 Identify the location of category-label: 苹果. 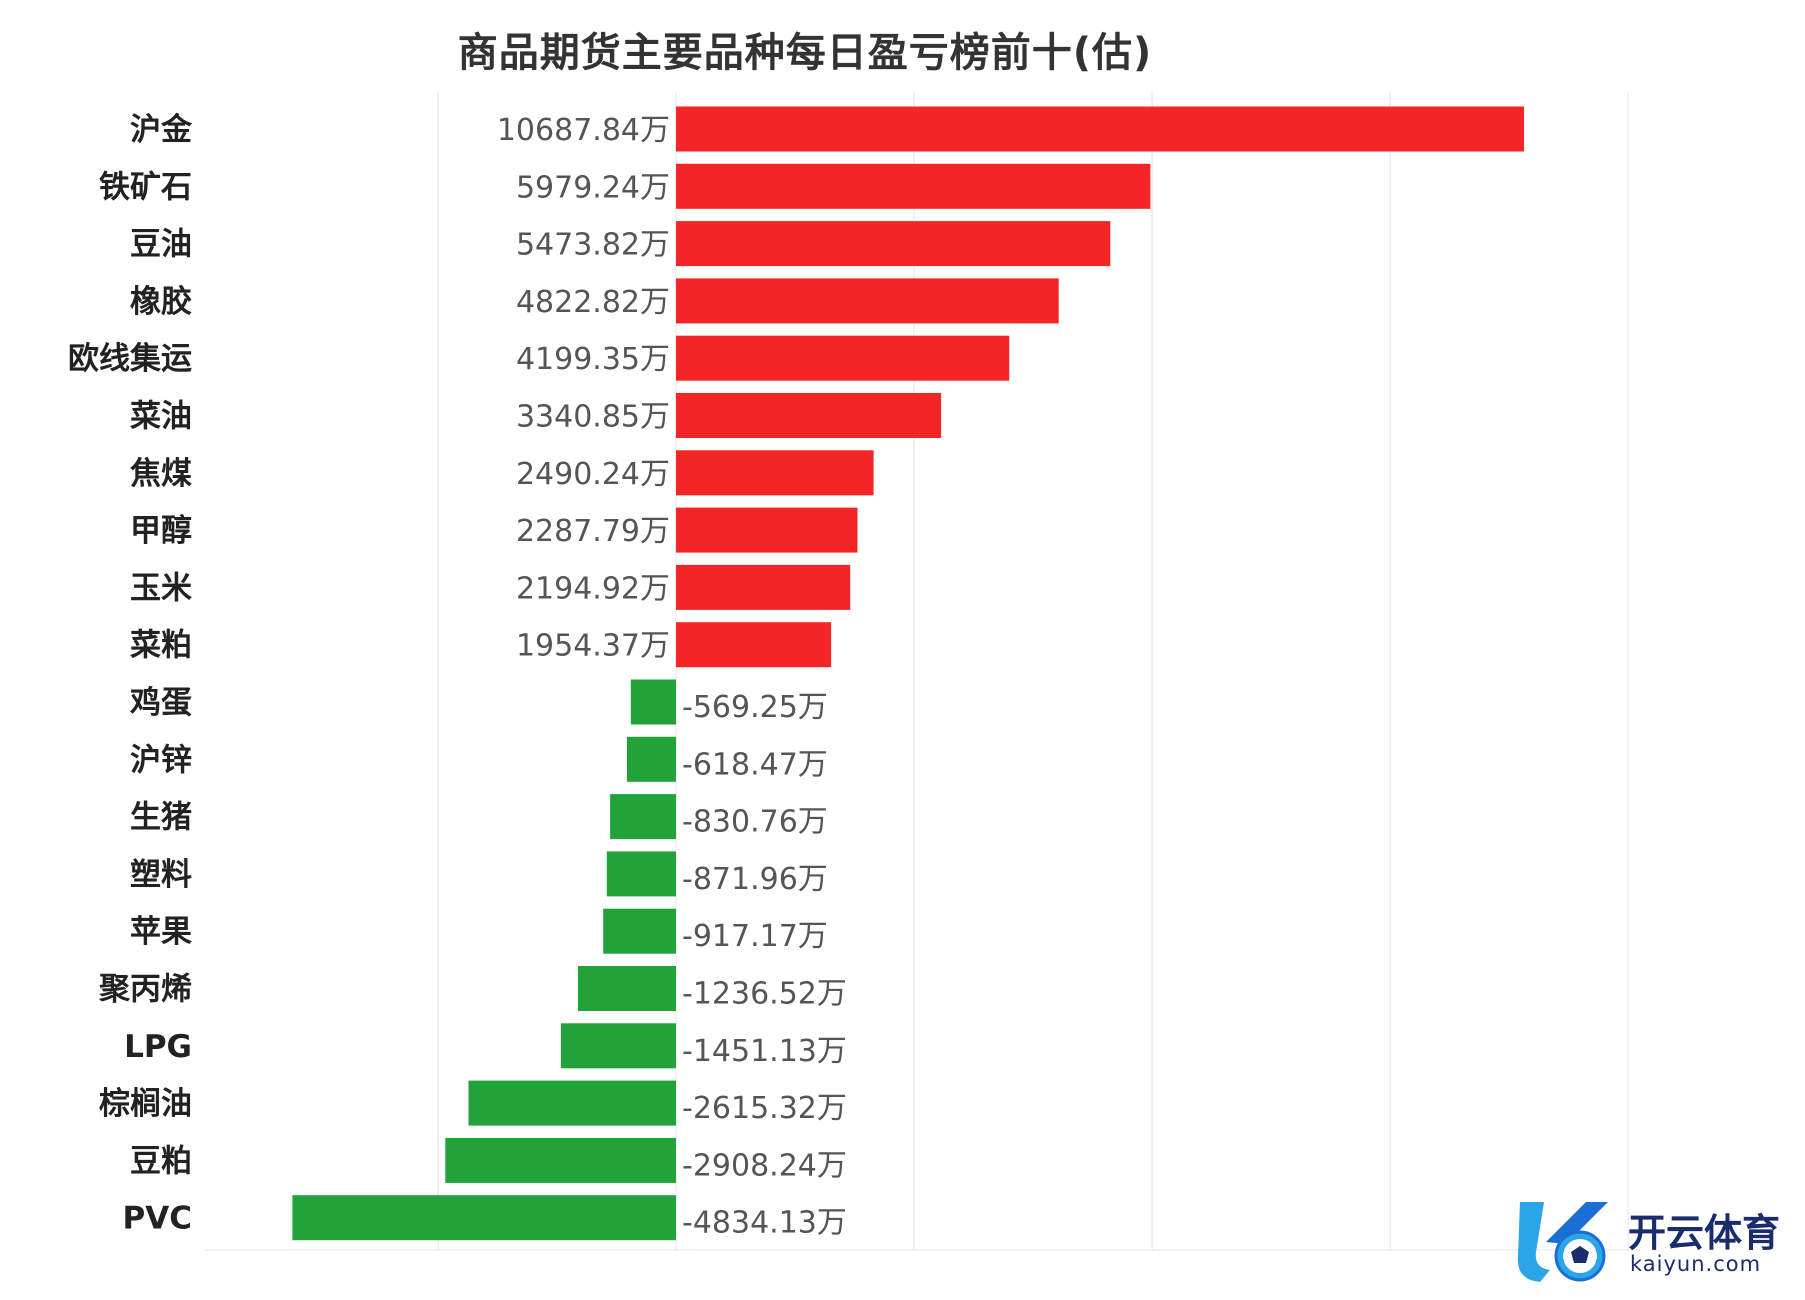
(161, 932).